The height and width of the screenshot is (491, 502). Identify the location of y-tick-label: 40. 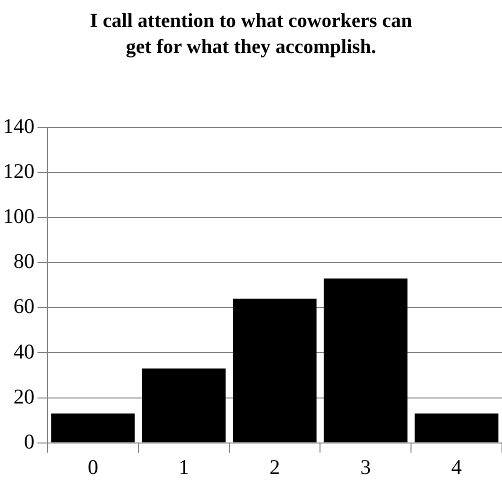
(24, 351).